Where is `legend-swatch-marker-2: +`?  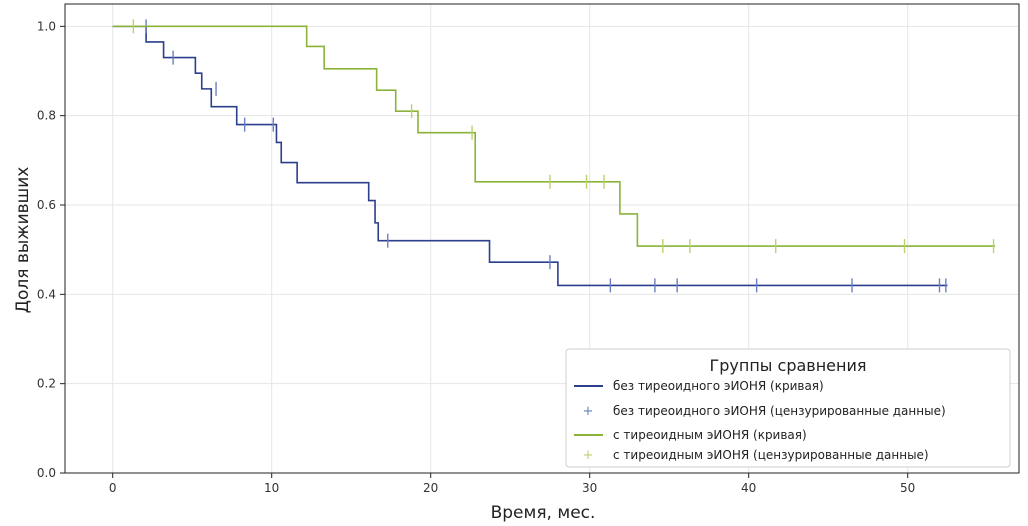 legend-swatch-marker-2: + is located at coordinates (588, 455).